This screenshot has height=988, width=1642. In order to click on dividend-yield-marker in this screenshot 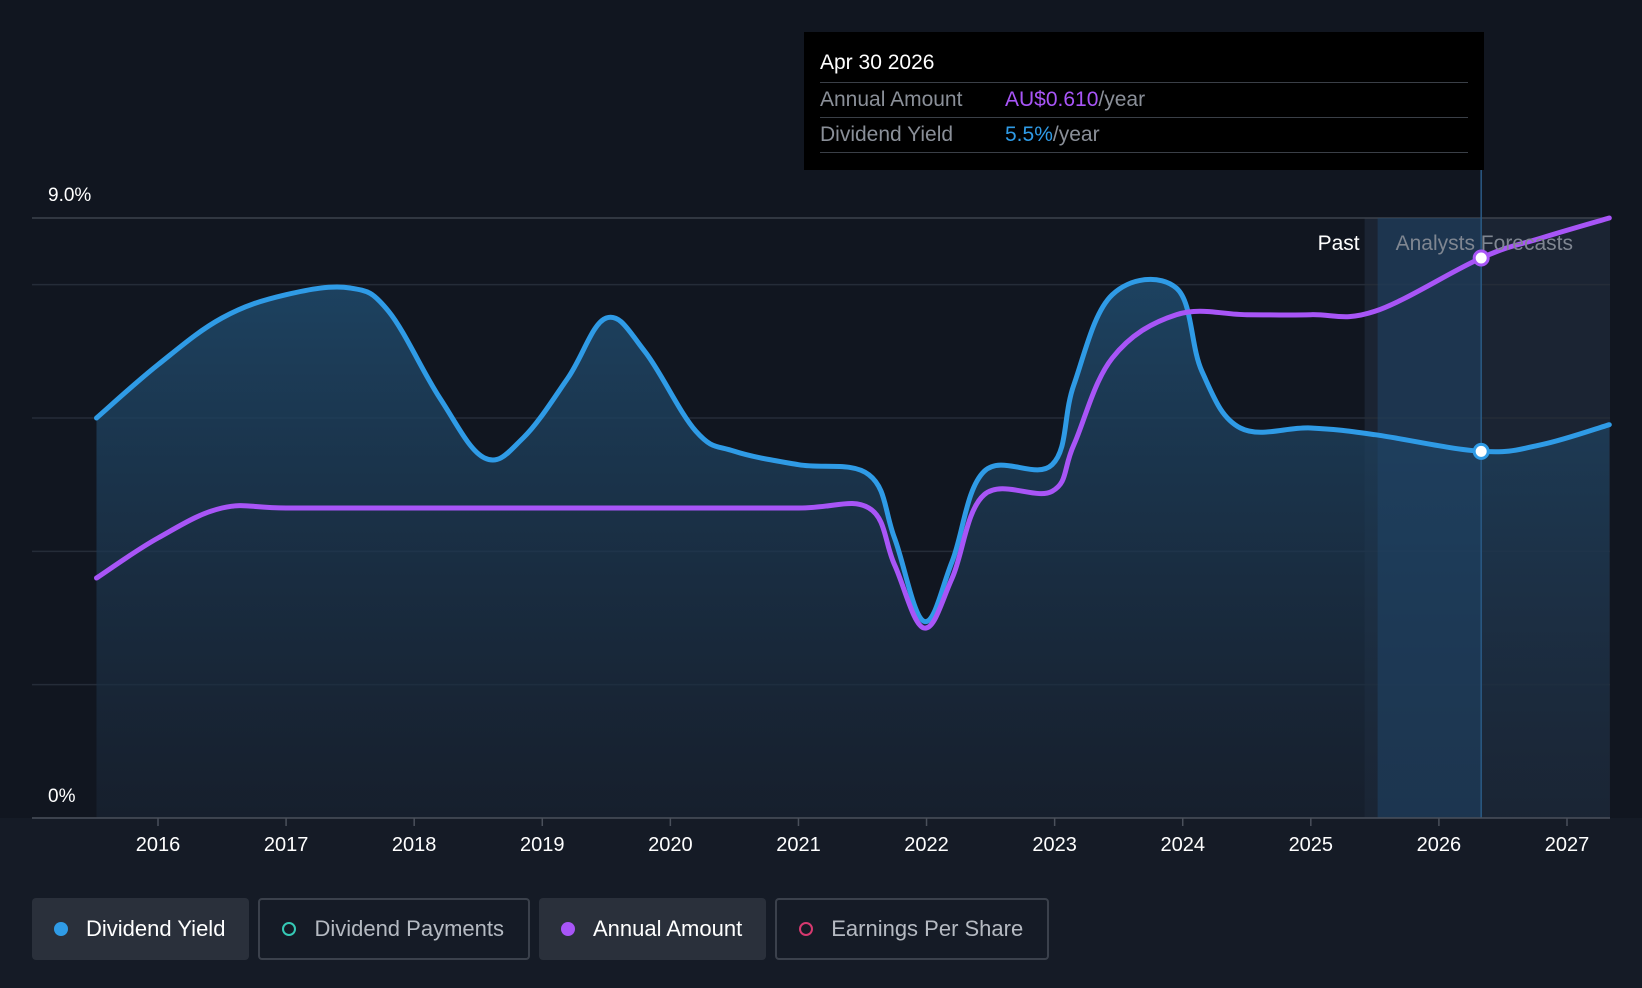, I will do `click(1481, 451)`.